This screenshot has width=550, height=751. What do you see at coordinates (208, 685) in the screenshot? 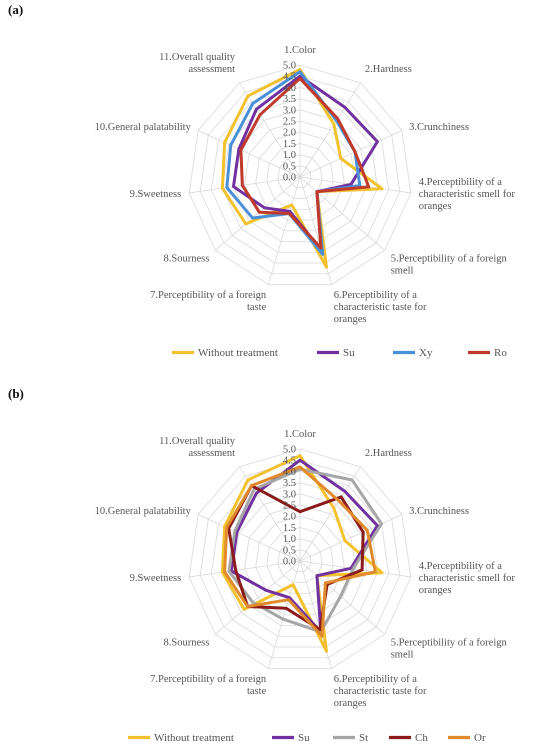
I see `axis-label: 7.Perceptibility of a foreign taste` at bounding box center [208, 685].